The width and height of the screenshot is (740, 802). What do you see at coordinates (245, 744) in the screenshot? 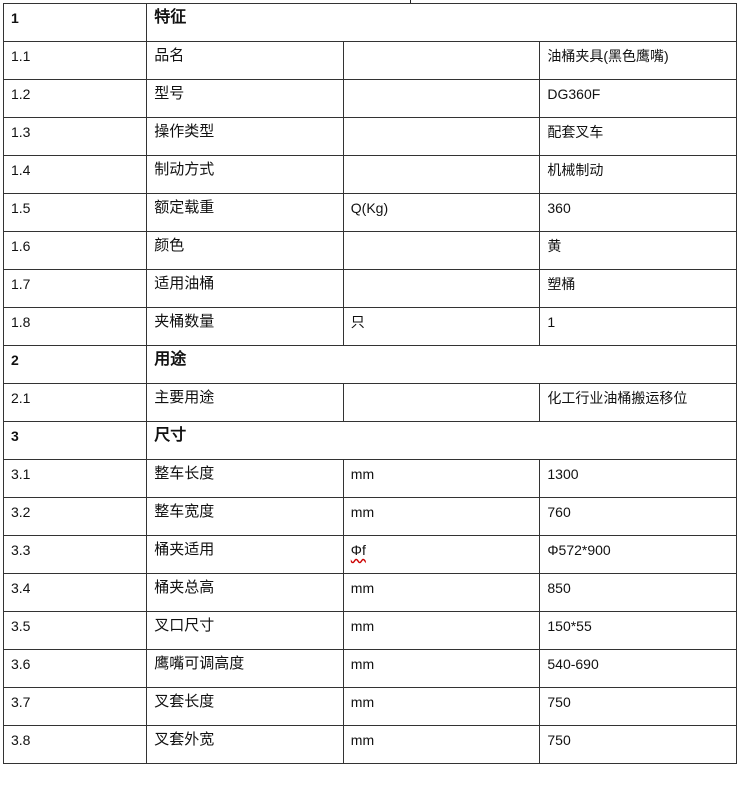
I see `item-name: 叉套外宽` at bounding box center [245, 744].